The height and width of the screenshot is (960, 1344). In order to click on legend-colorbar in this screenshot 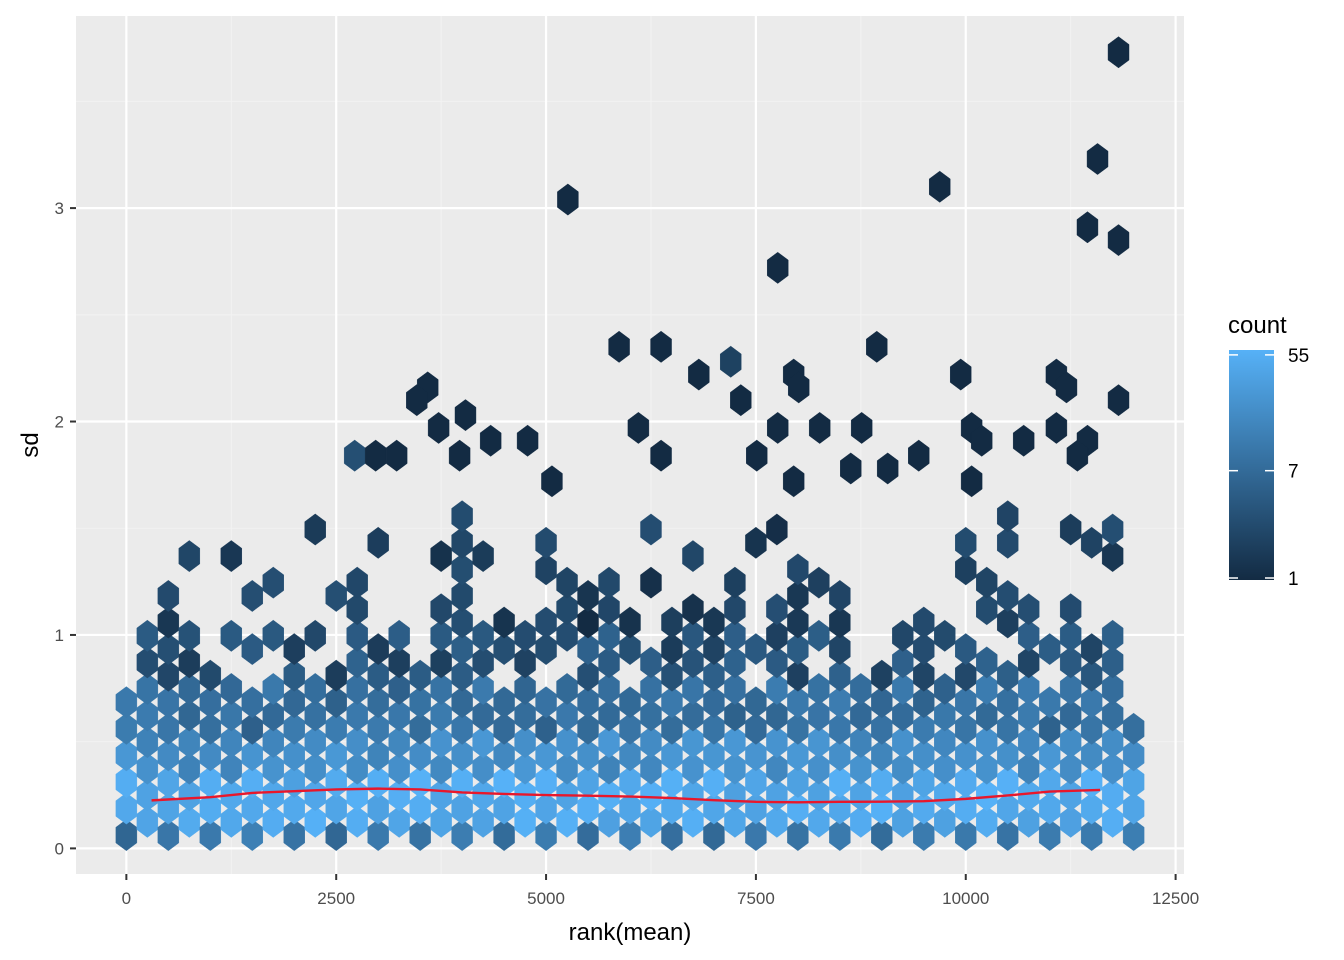, I will do `click(1251, 465)`.